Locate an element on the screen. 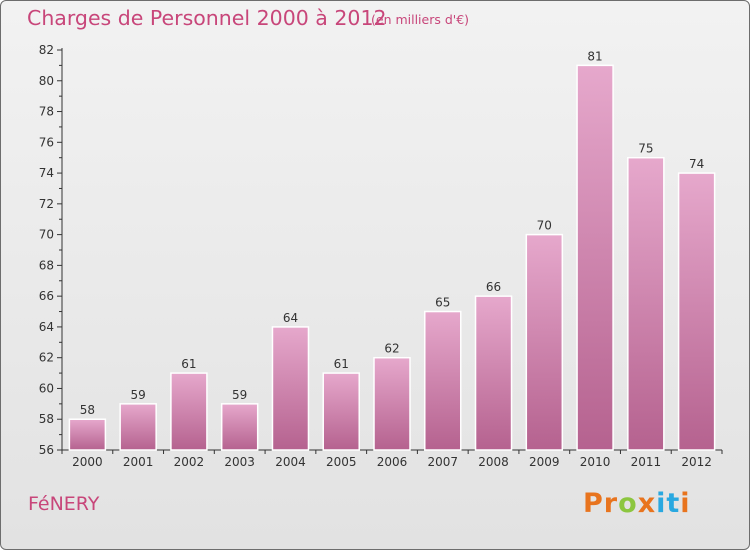  bar-2007 is located at coordinates (443, 380).